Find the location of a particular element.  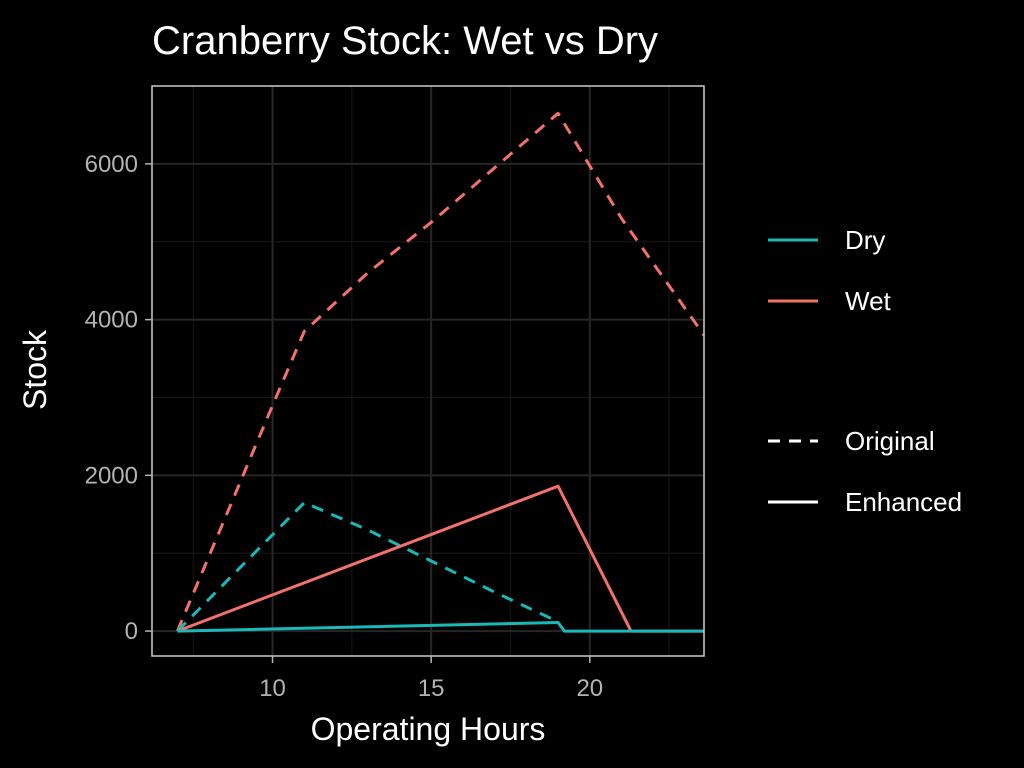

y-tick-label: 6000 is located at coordinates (111, 164).